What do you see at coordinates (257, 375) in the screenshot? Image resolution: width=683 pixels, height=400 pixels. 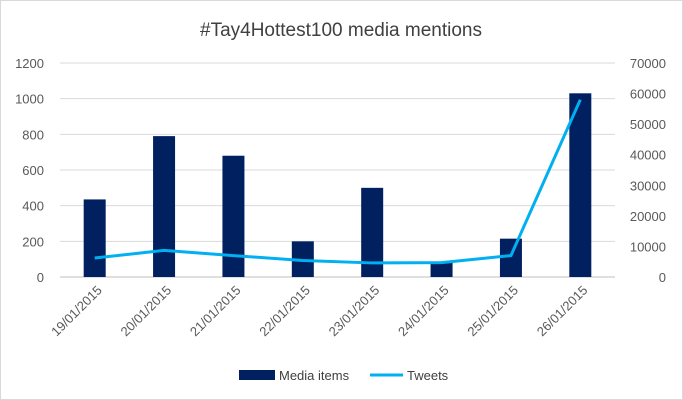 I see `legend-swatch-media-items` at bounding box center [257, 375].